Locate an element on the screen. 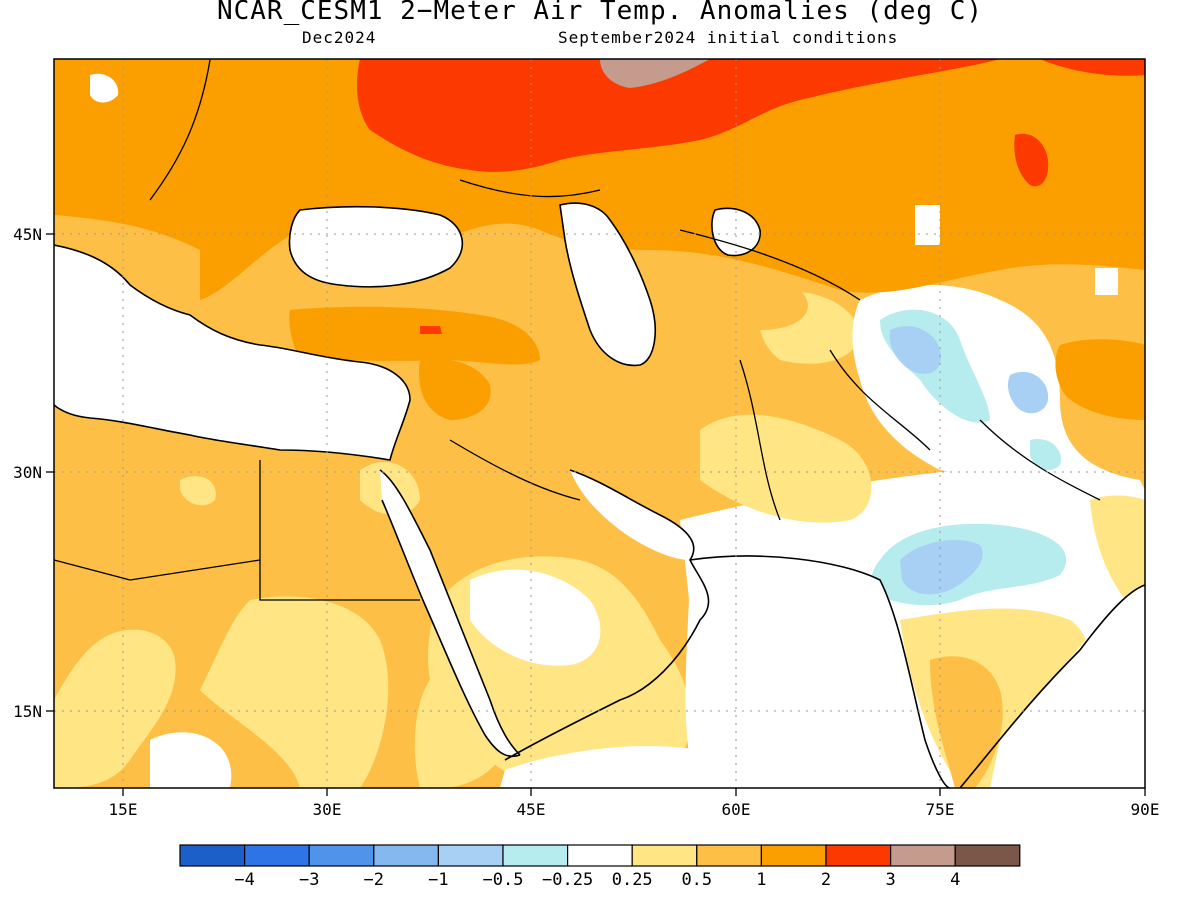 This screenshot has width=1200, height=900. lon-label-15e: 15E is located at coordinates (123, 809).